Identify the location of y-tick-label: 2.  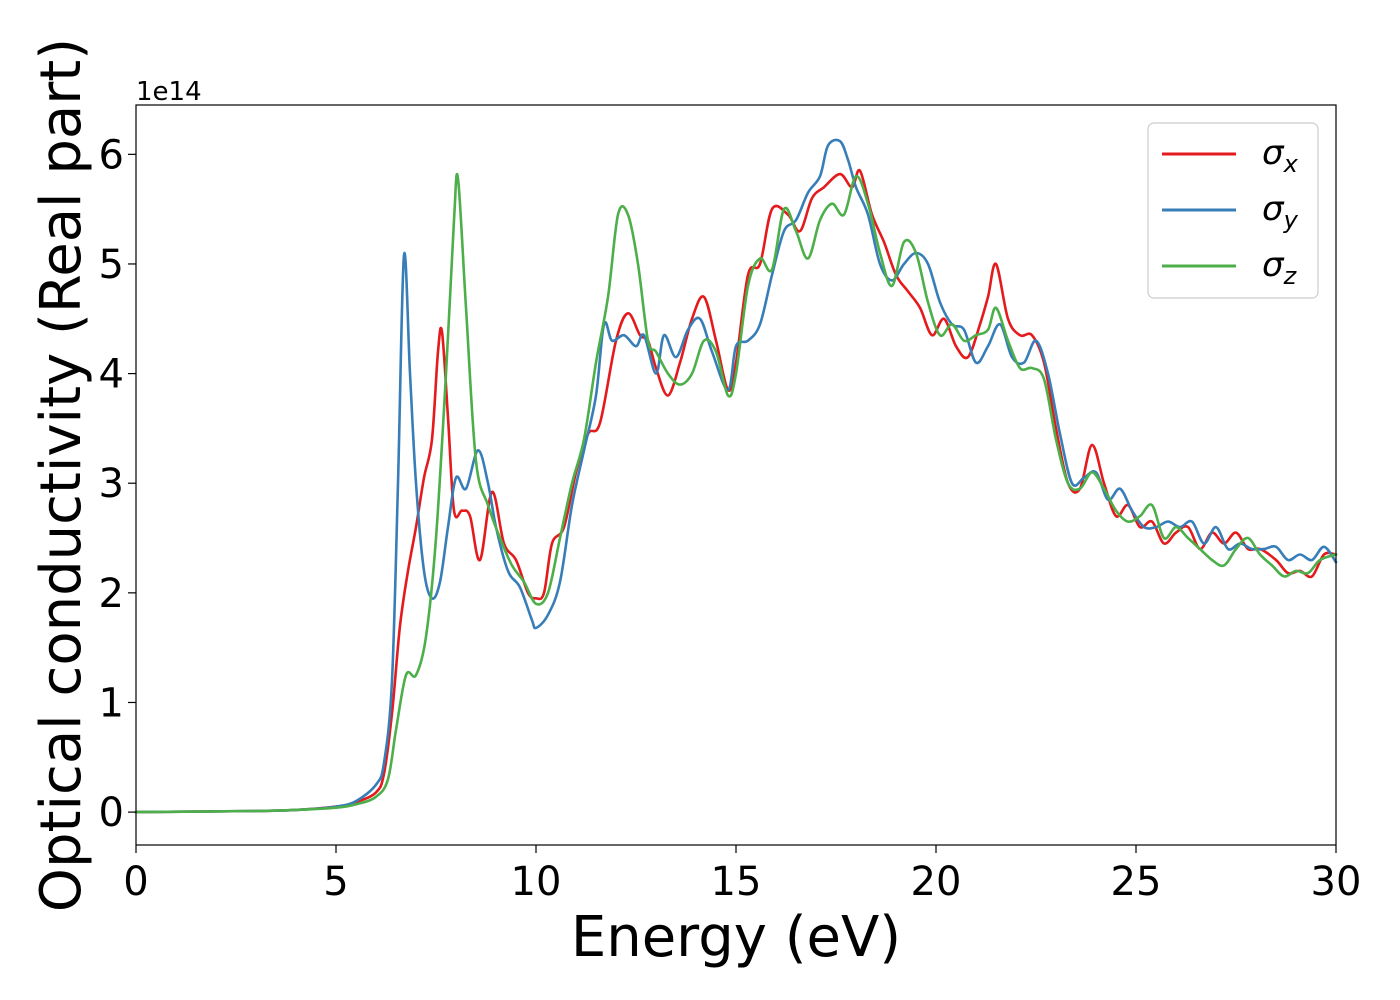
(111, 594).